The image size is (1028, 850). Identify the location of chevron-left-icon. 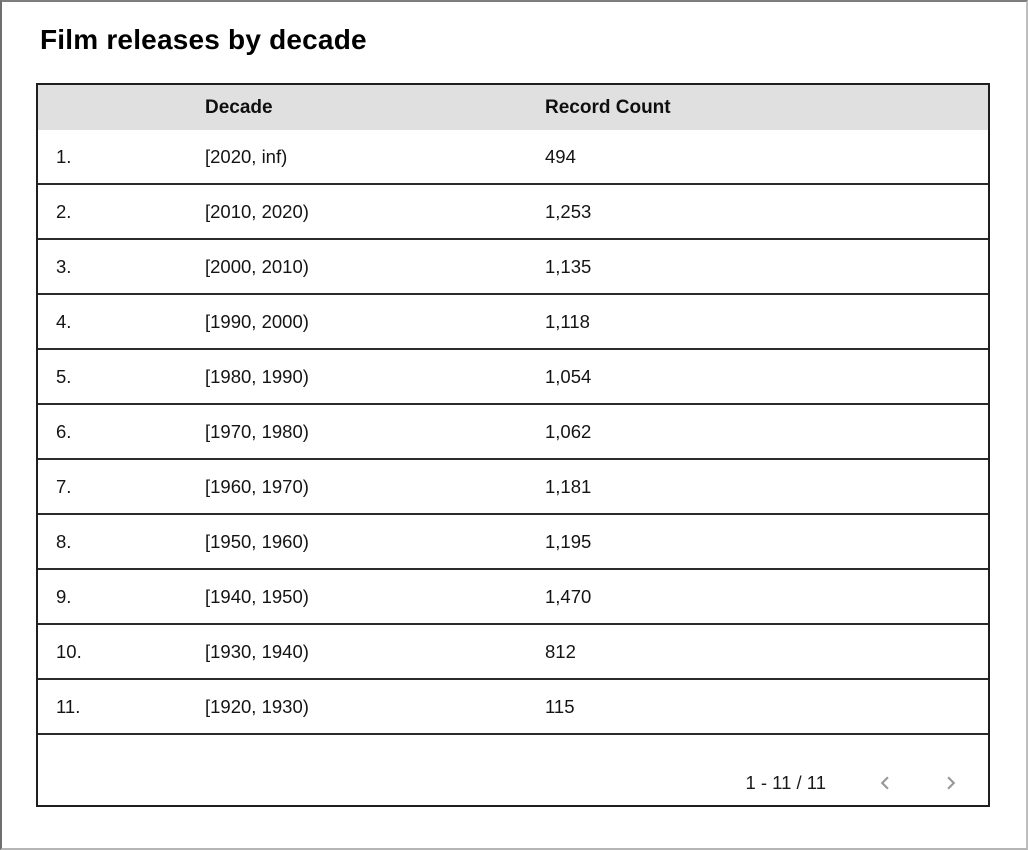
(885, 783).